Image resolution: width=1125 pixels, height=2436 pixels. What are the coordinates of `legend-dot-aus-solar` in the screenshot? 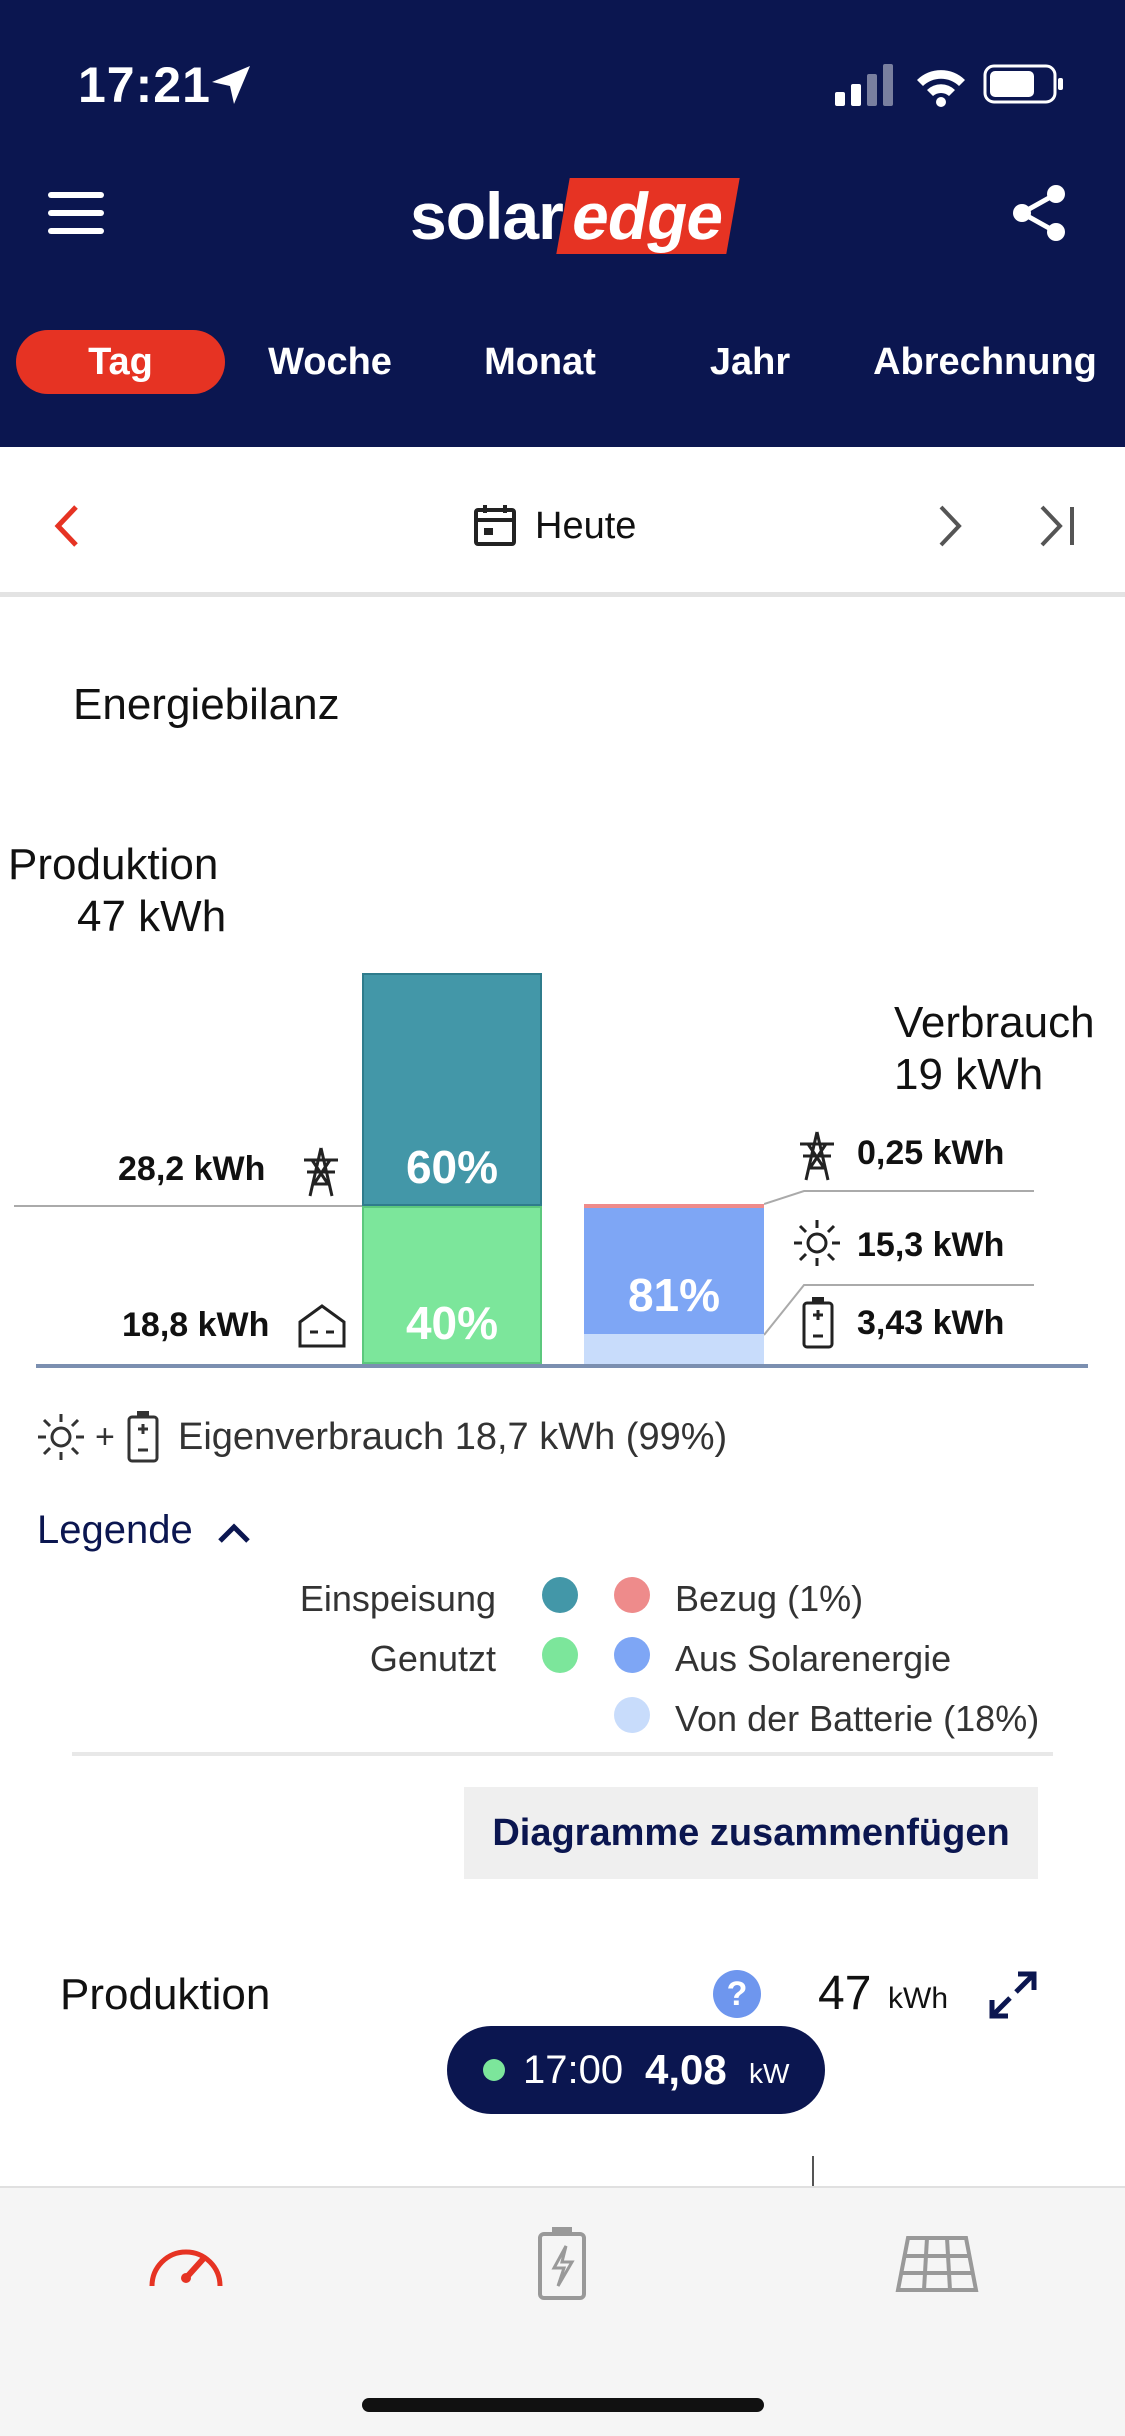 It's located at (632, 1655).